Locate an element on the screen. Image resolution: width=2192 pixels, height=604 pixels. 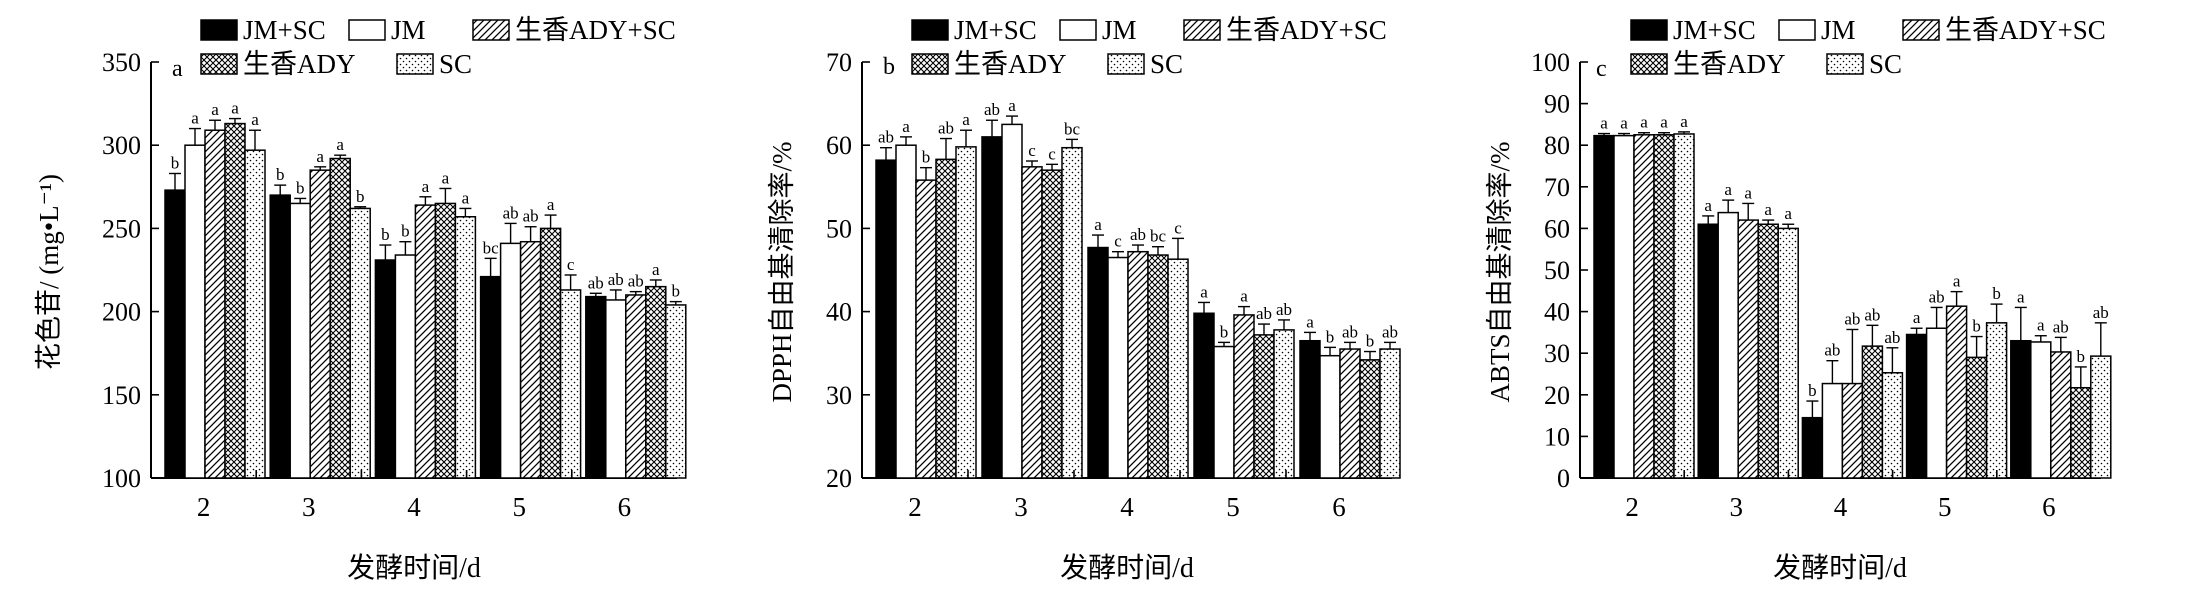
bar-c-ady-sc-day5 is located at coordinates (1956, 392).